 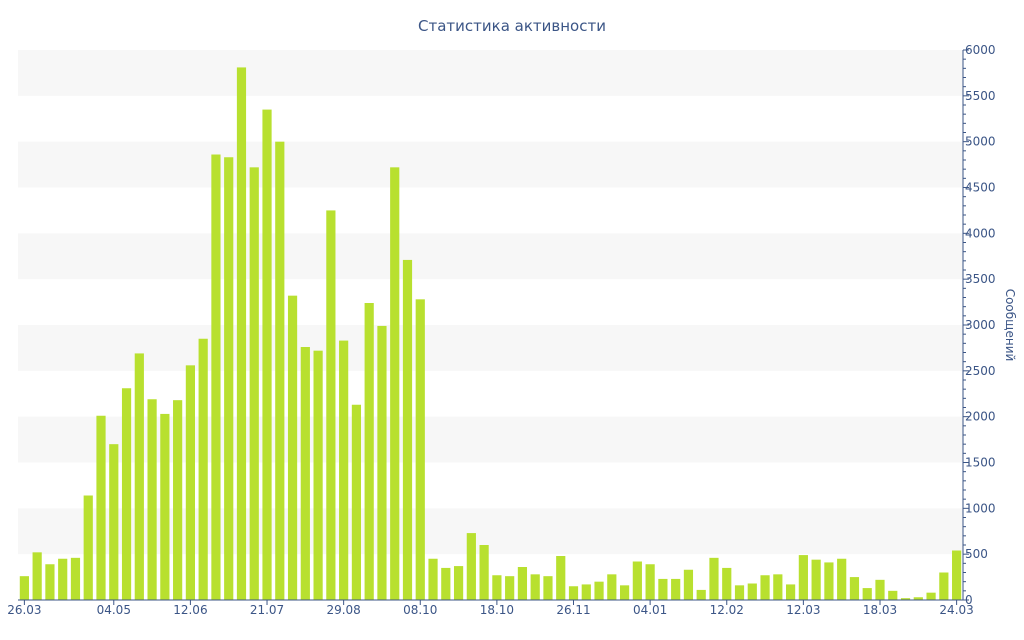 I want to click on x-tick-label: 12.06, so click(x=190, y=610).